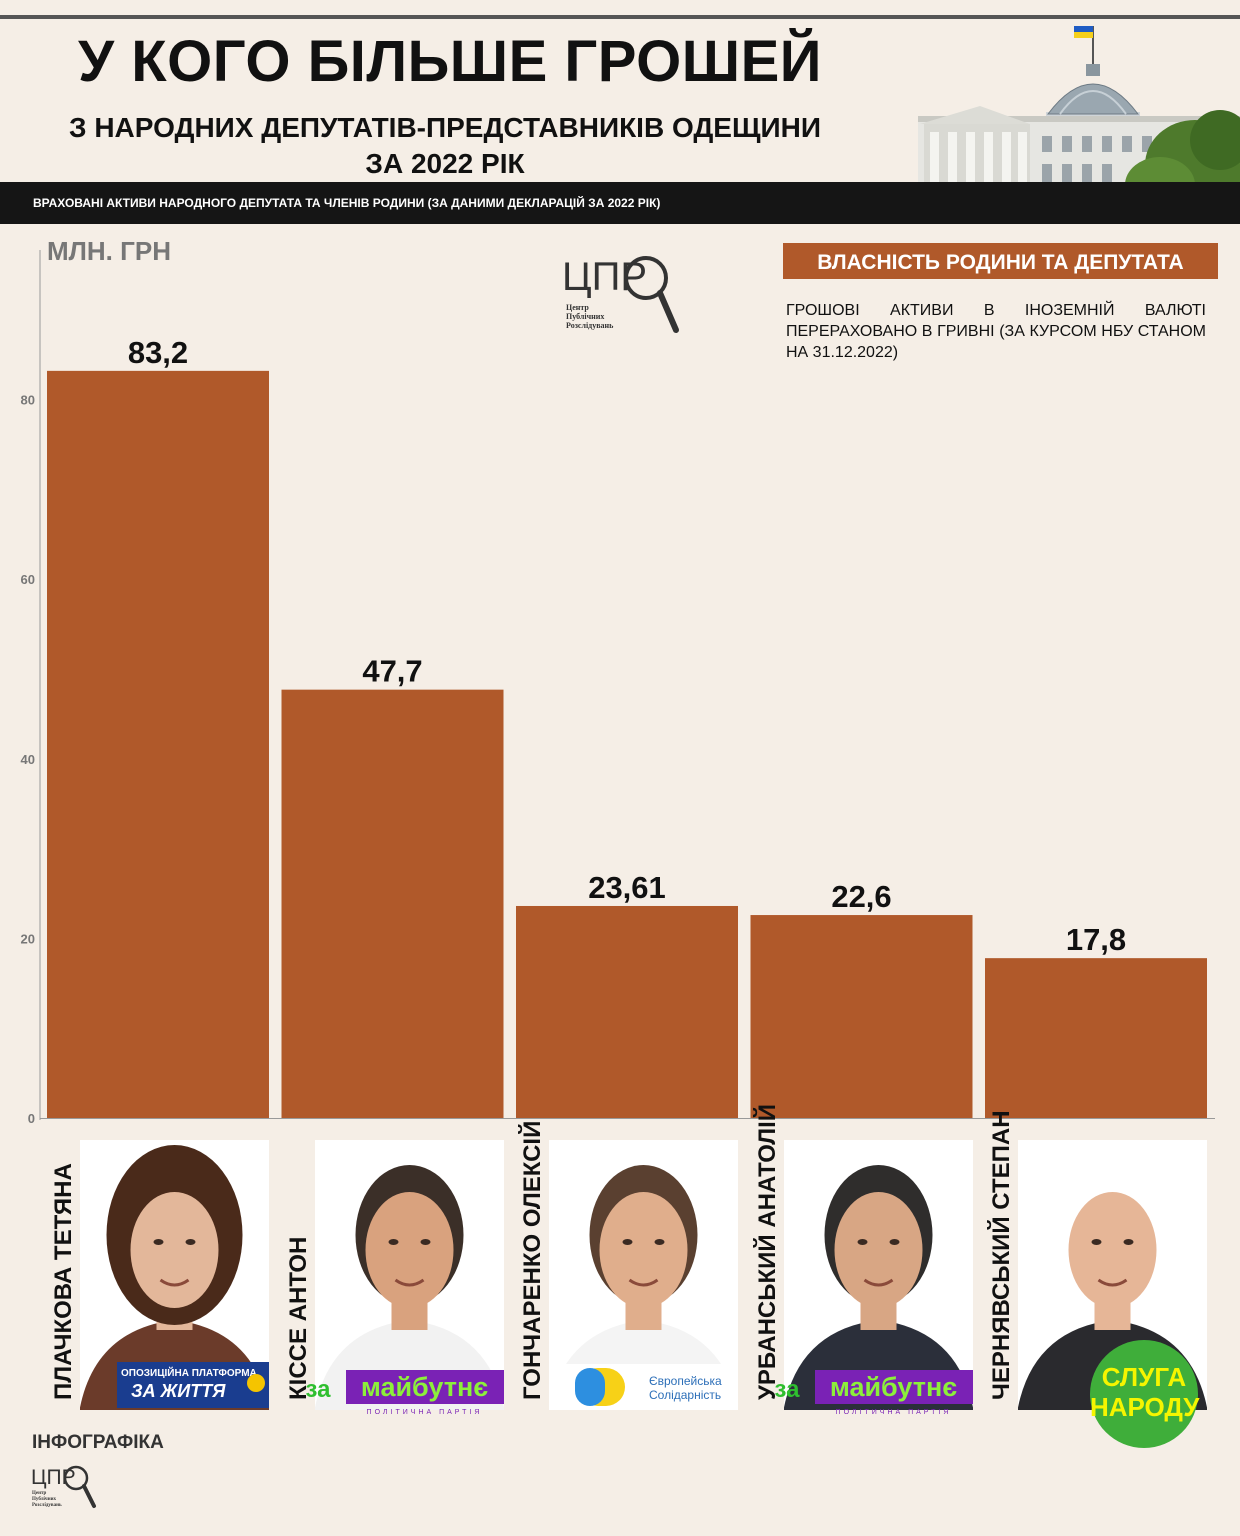  What do you see at coordinates (627, 887) in the screenshot?
I see `bar-value-label: 23,61` at bounding box center [627, 887].